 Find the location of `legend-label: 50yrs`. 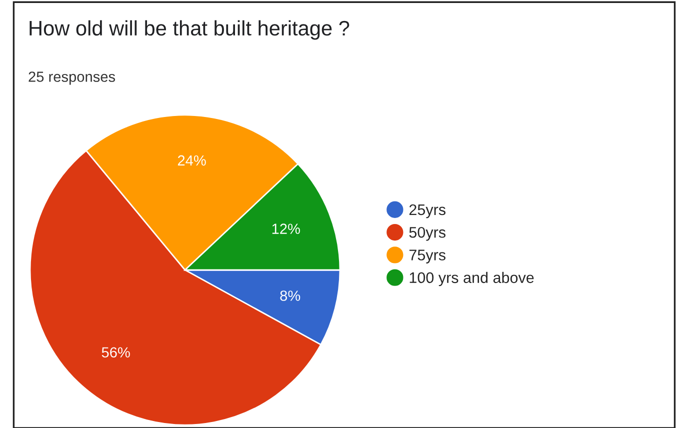

legend-label: 50yrs is located at coordinates (427, 233).